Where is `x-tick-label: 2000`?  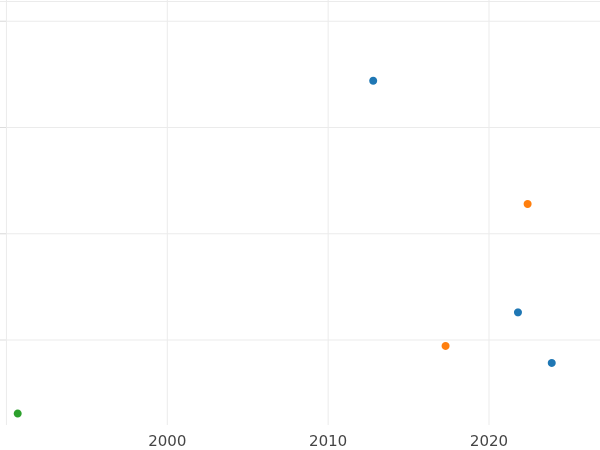
x-tick-label: 2000 is located at coordinates (167, 441).